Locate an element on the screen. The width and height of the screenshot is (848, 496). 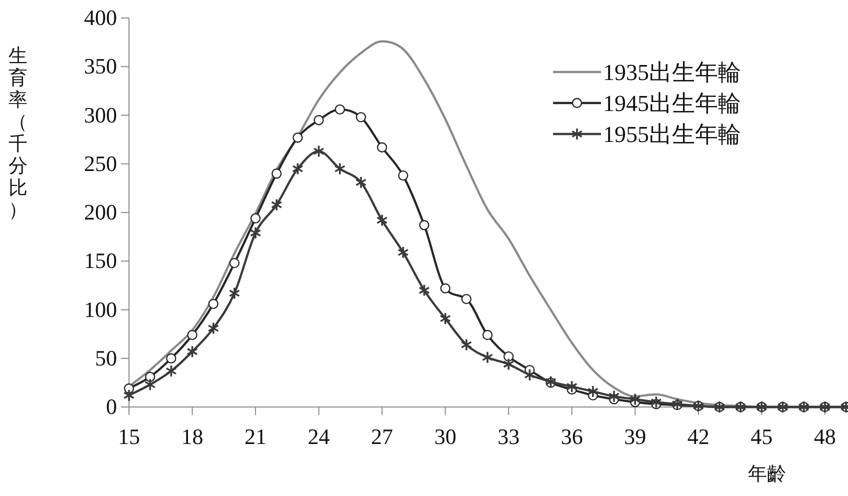
x-tick-label: 33 is located at coordinates (509, 436).